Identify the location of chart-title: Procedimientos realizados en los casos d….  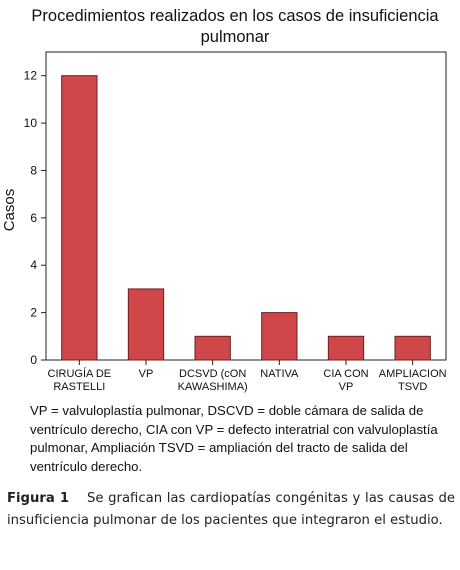
(235, 26).